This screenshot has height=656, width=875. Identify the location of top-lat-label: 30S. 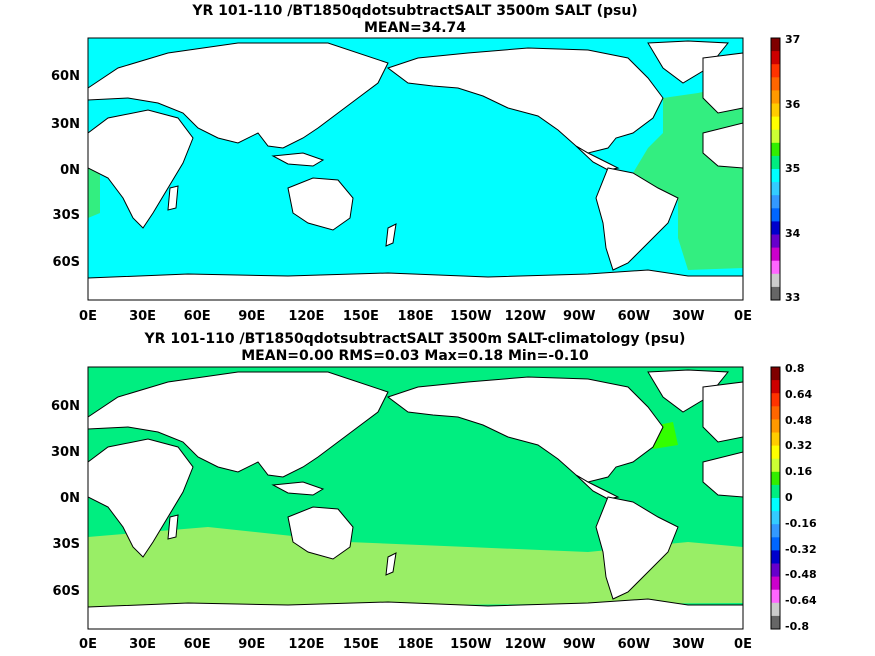
(66, 215).